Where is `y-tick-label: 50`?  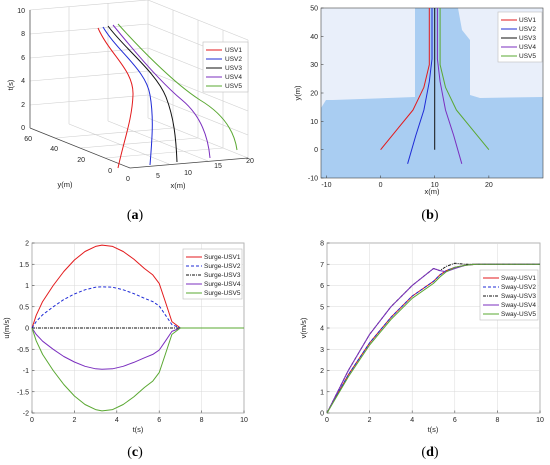
y-tick-label: 50 is located at coordinates (314, 9).